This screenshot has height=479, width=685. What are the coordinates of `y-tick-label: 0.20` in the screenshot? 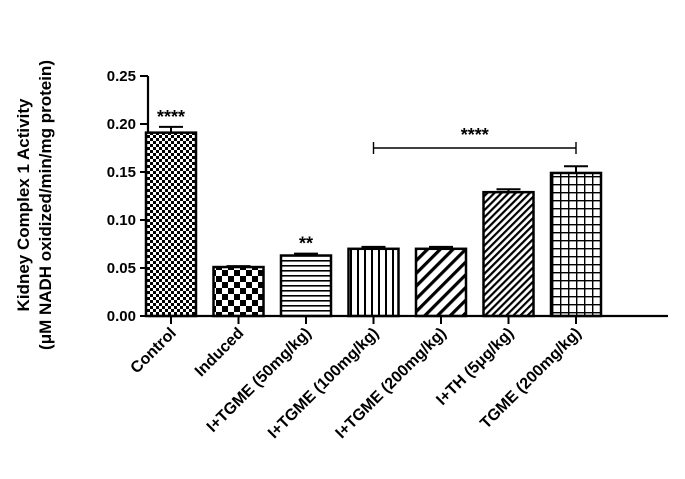 It's located at (121, 124).